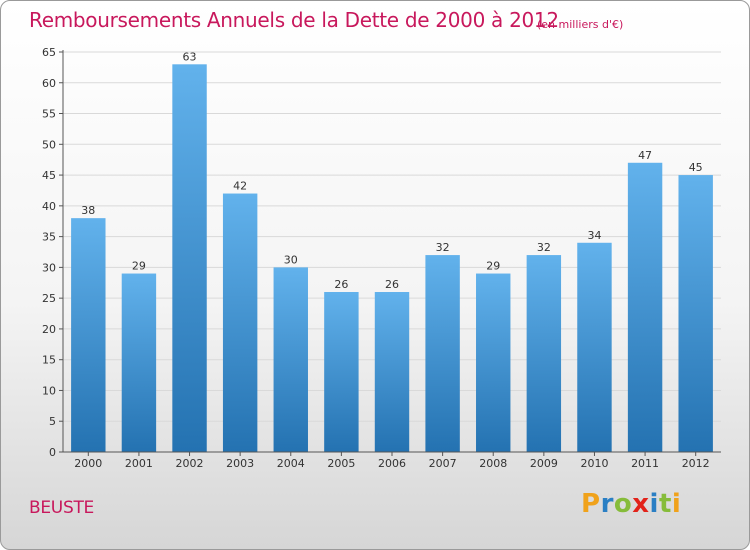  Describe the element at coordinates (49, 83) in the screenshot. I see `y-tick-label: 60` at that location.